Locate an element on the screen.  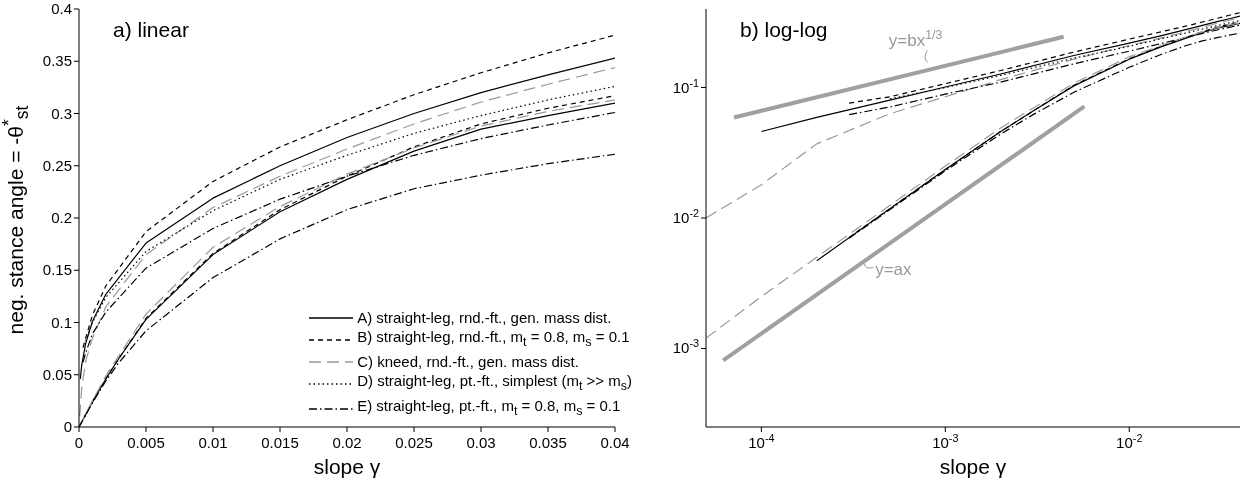
x-tick-label: 0.035 is located at coordinates (548, 442).